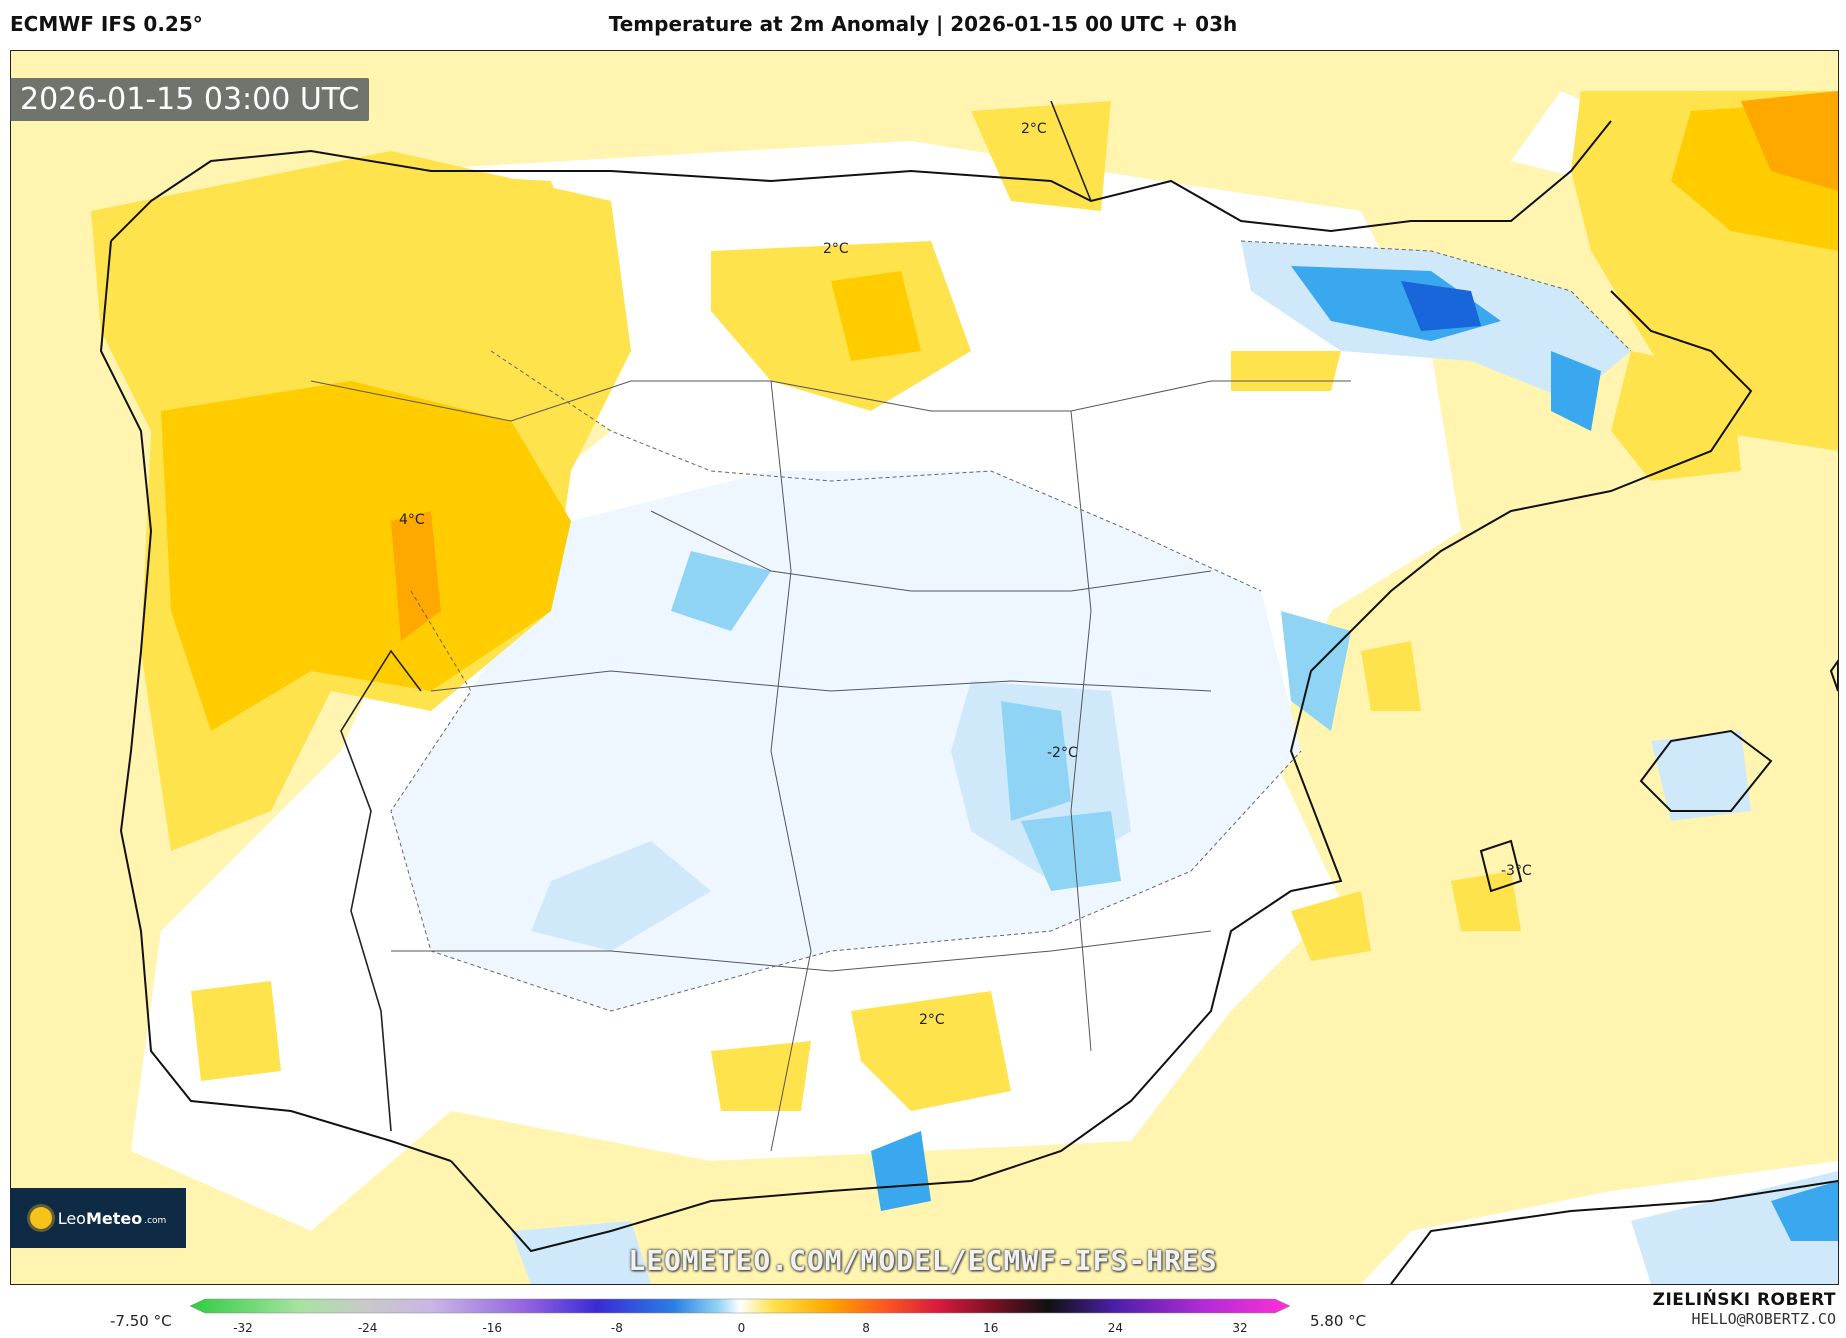 This screenshot has width=1846, height=1338. Describe the element at coordinates (866, 1328) in the screenshot. I see `colorbar-tick-label: 8` at that location.